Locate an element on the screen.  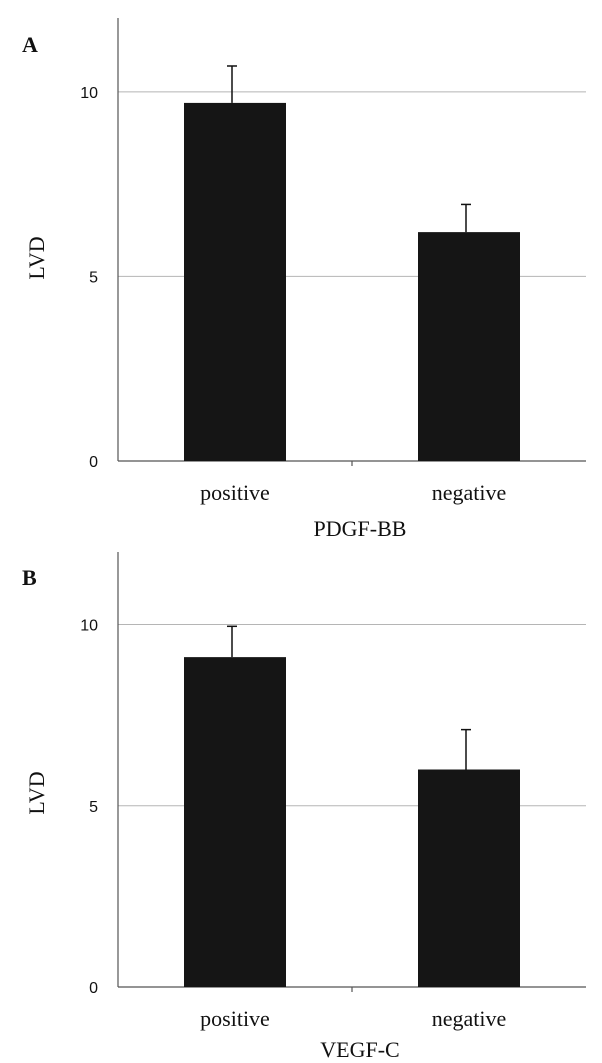
bar-a-negative is located at coordinates (469, 346).